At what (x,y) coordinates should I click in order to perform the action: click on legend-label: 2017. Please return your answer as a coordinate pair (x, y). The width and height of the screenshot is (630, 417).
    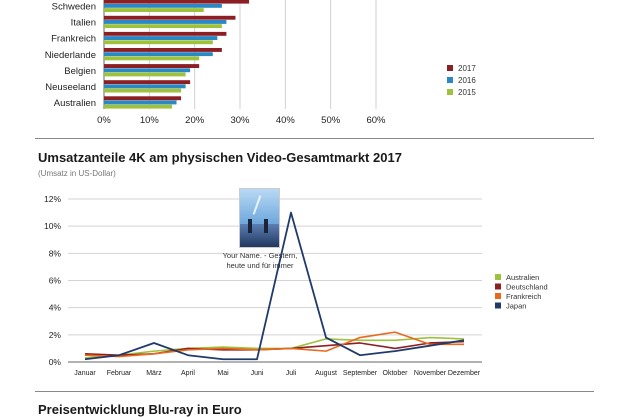
    Looking at the image, I should click on (467, 68).